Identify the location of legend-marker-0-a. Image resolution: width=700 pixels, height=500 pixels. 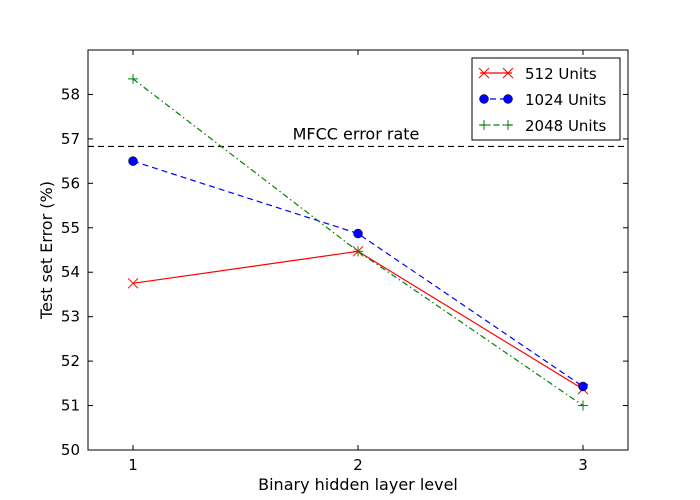
(484, 73).